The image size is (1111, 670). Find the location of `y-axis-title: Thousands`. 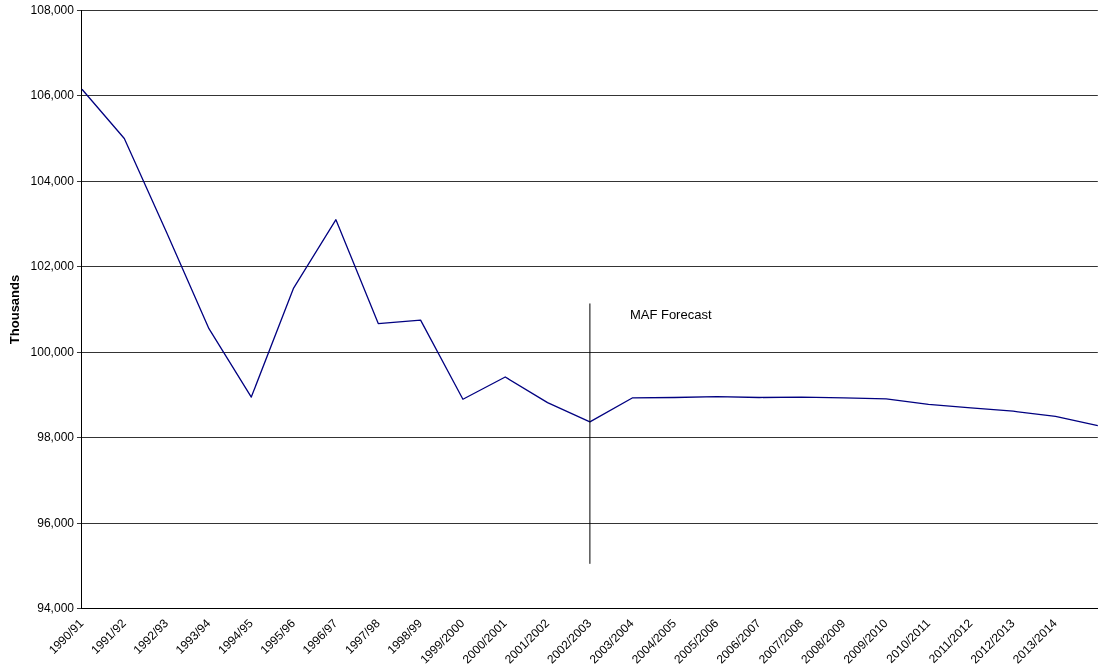

y-axis-title: Thousands is located at coordinates (15, 309).